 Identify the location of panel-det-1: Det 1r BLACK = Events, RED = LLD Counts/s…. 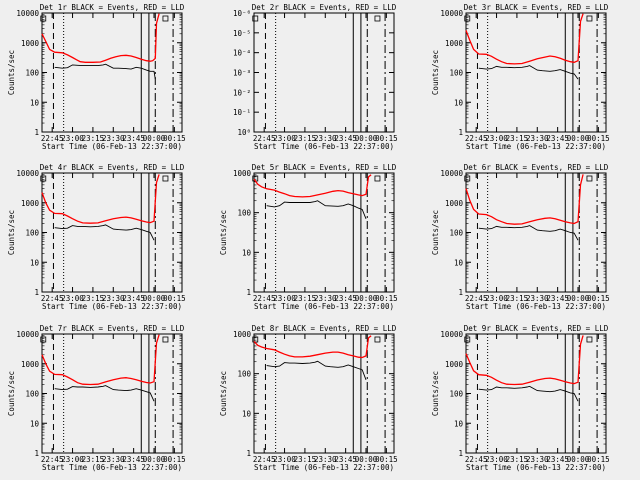
(96, 77).